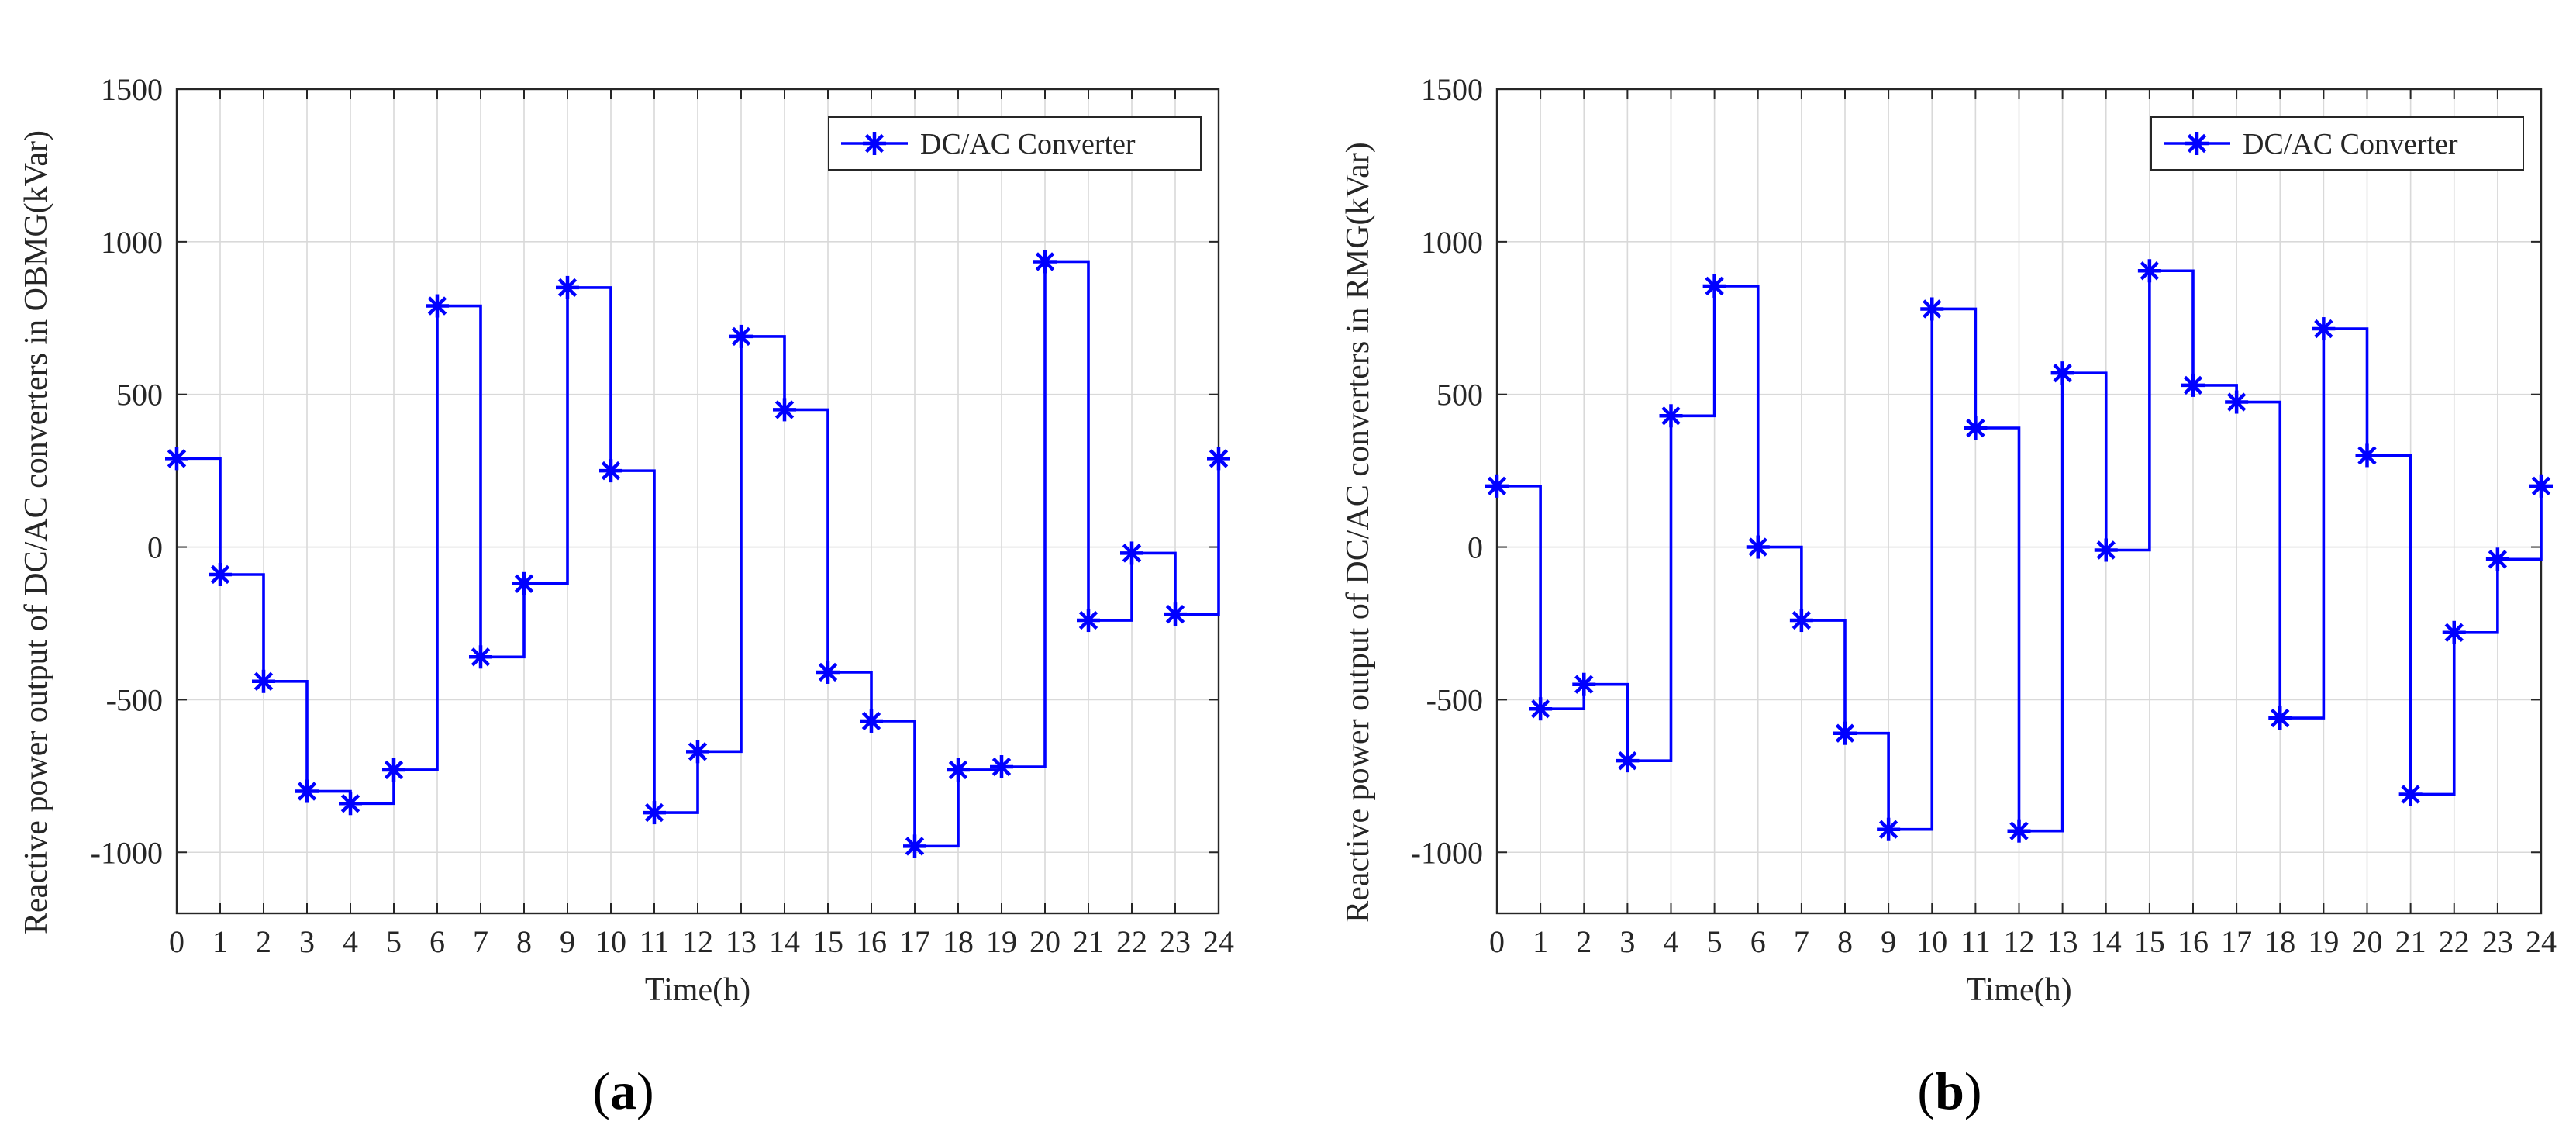  What do you see at coordinates (1175, 942) in the screenshot?
I see `x-tick-label: 23` at bounding box center [1175, 942].